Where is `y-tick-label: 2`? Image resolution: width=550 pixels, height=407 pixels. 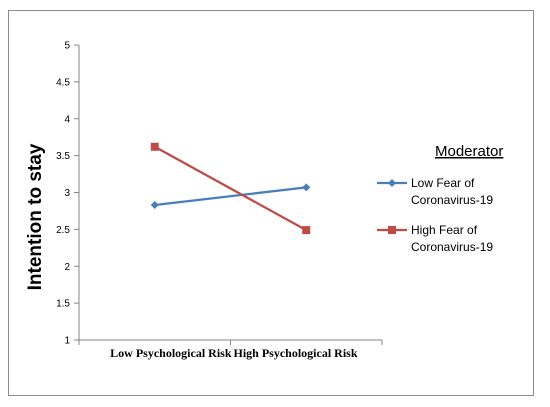 y-tick-label: 2 is located at coordinates (67, 267).